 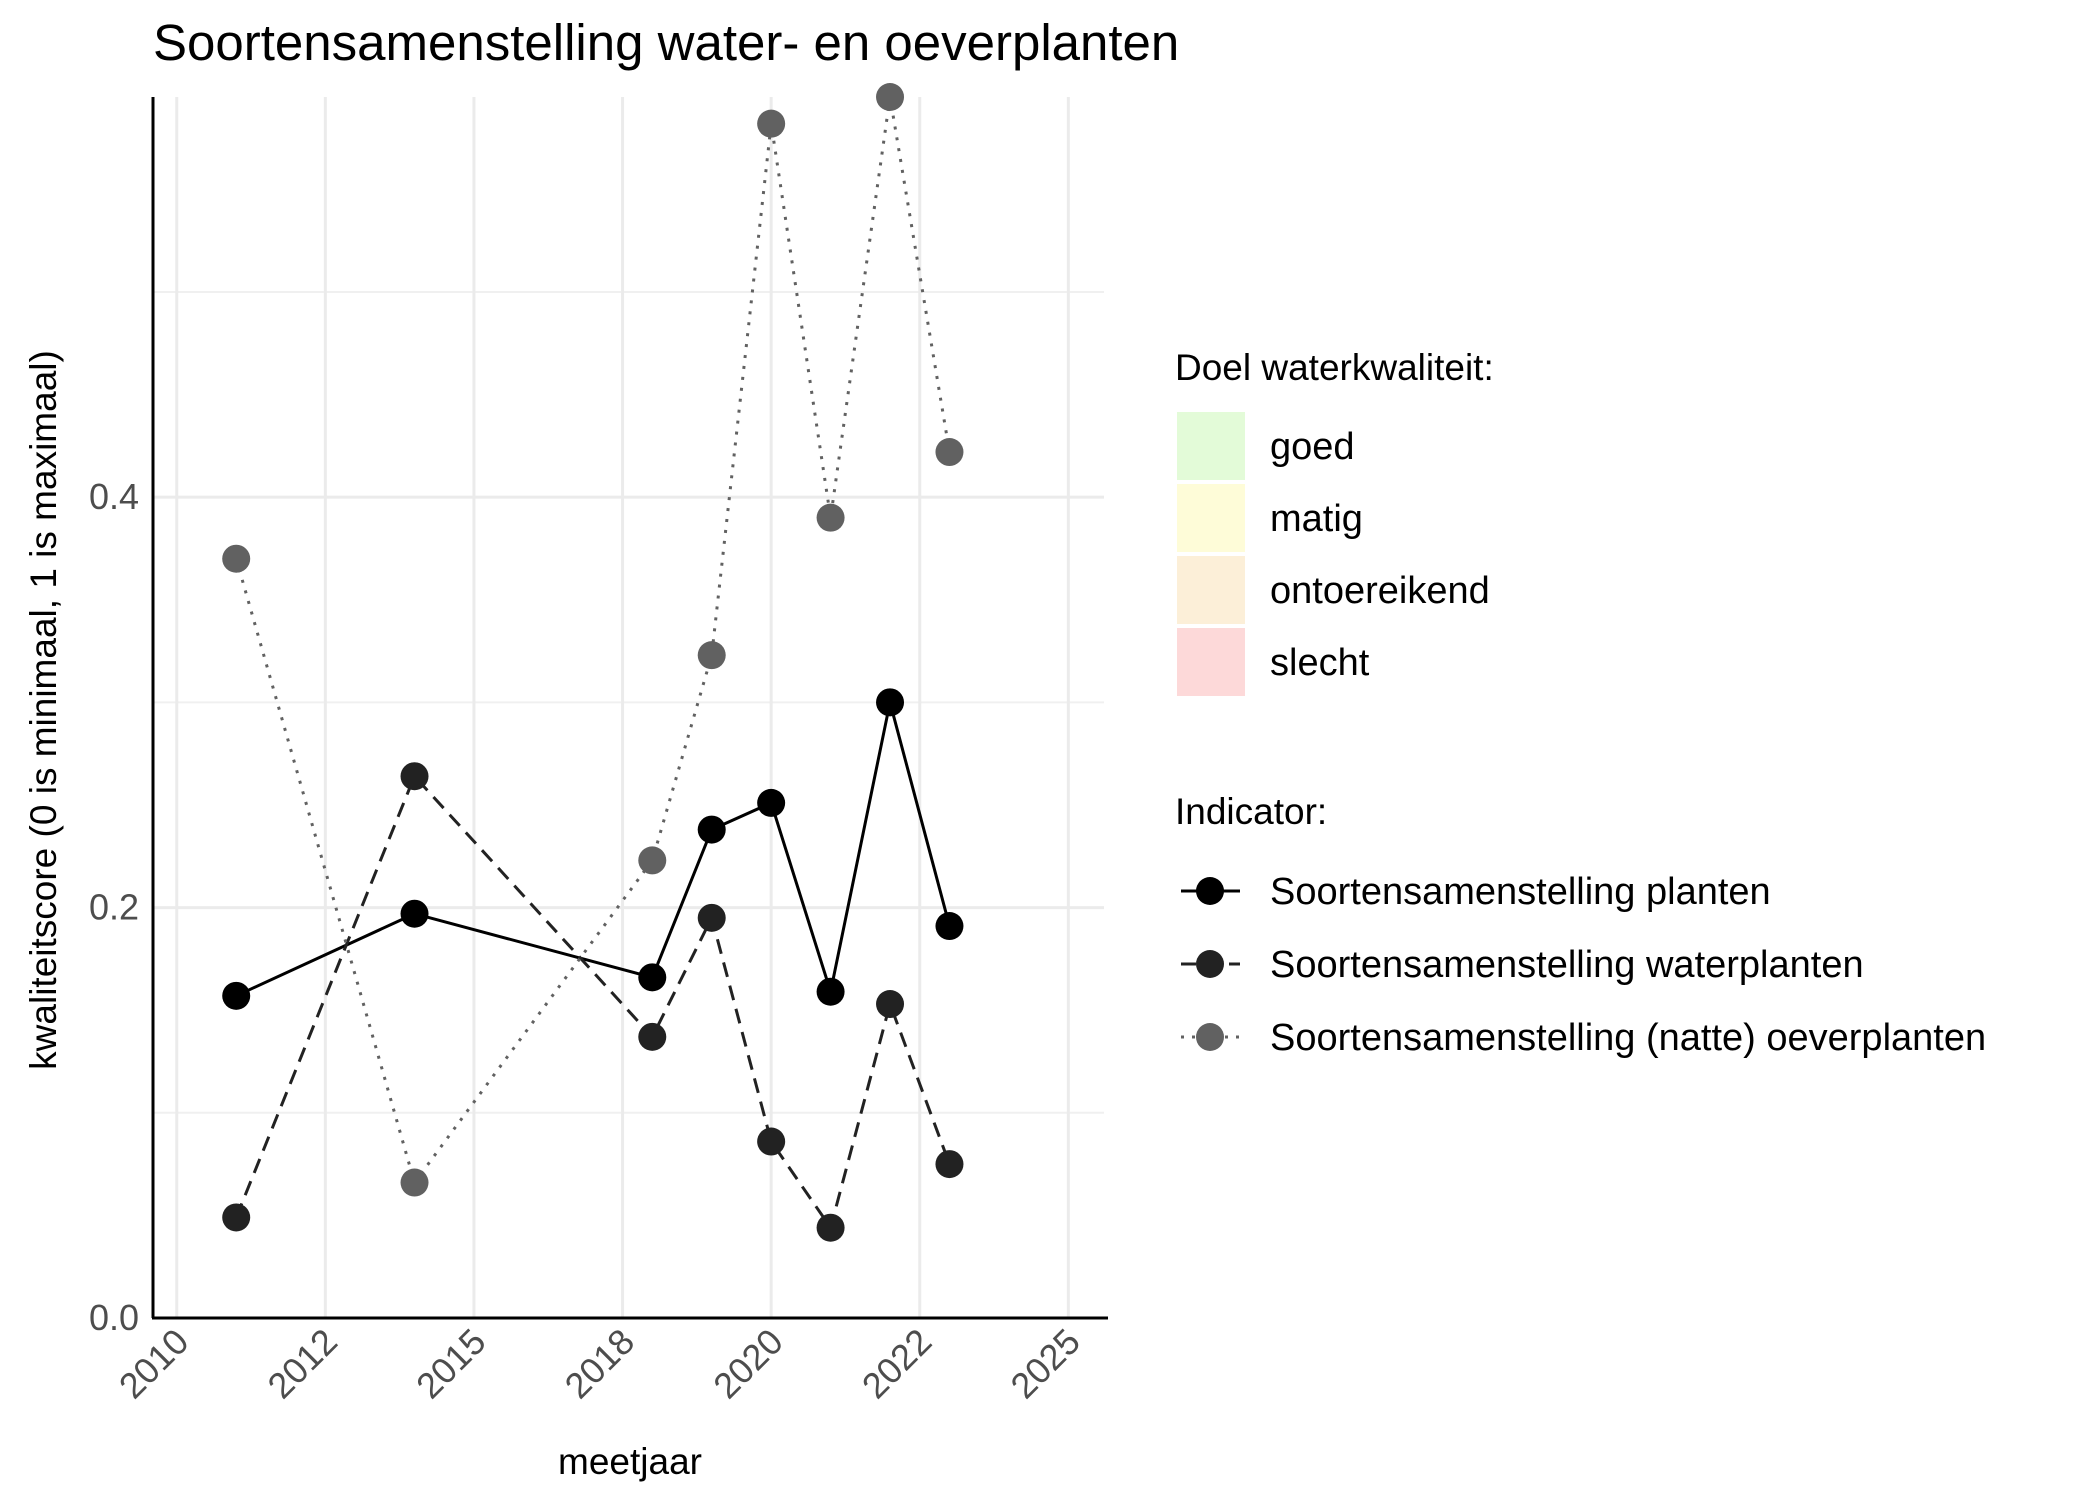 I want to click on legend-key-matig, so click(x=1211, y=518).